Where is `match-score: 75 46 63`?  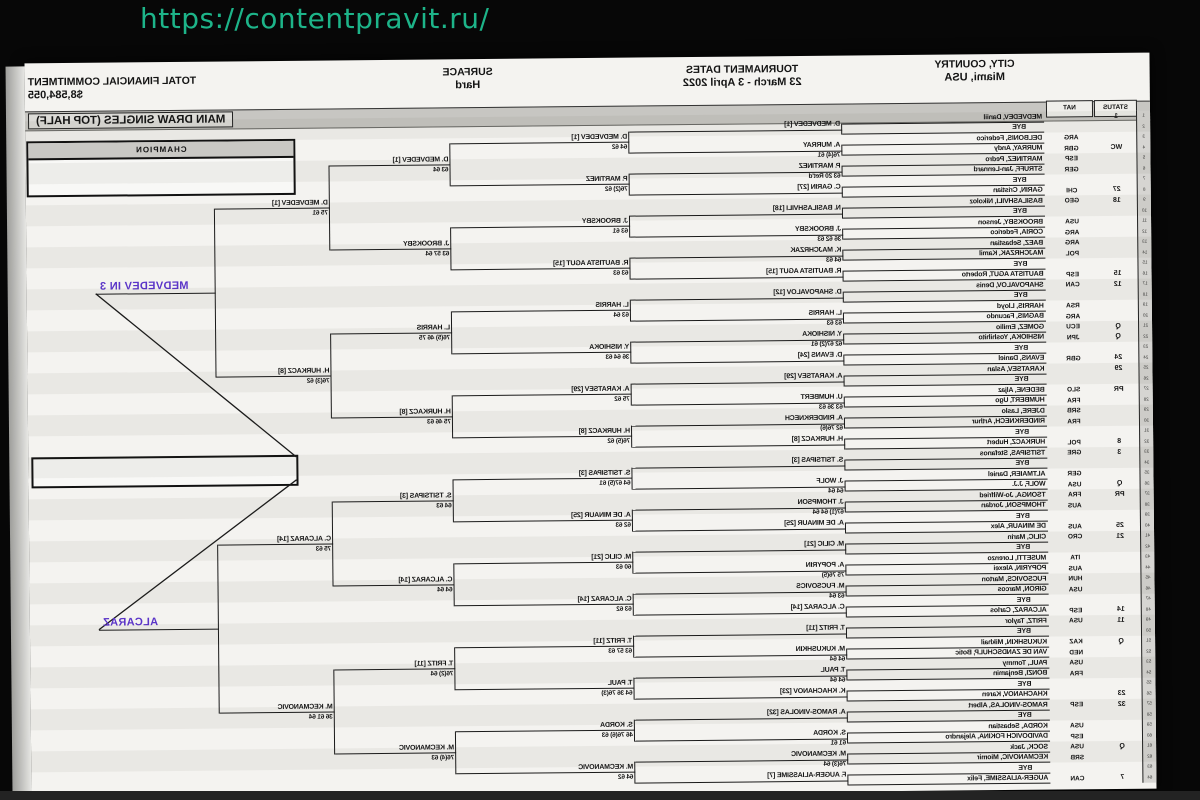 match-score: 75 46 63 is located at coordinates (439, 422).